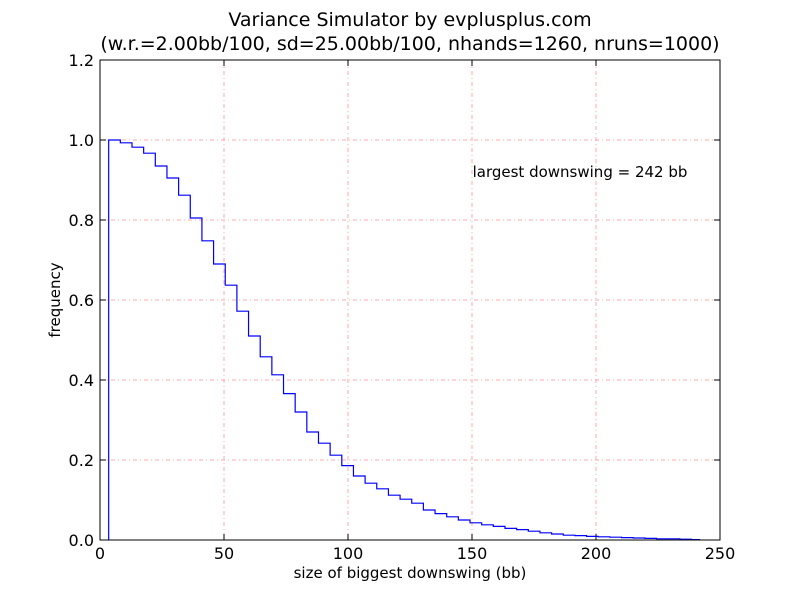 The image size is (800, 600). I want to click on x-tick-label: 200, so click(596, 553).